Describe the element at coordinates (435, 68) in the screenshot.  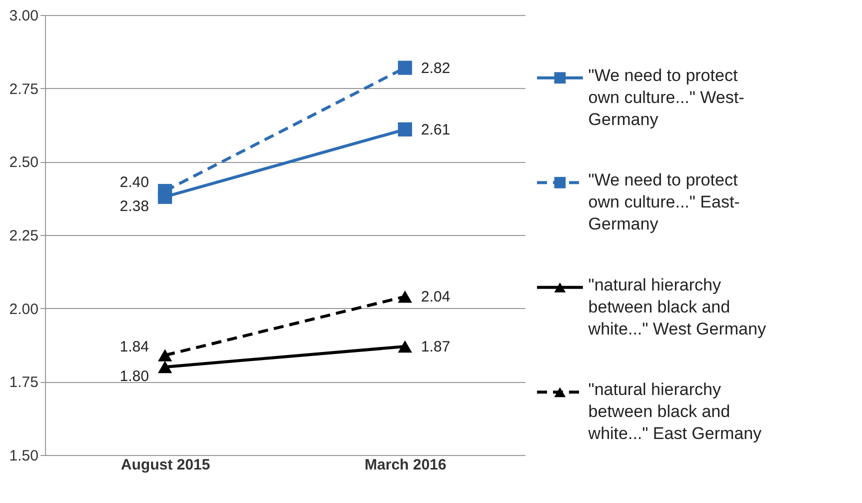
I see `data-label: 2.82` at that location.